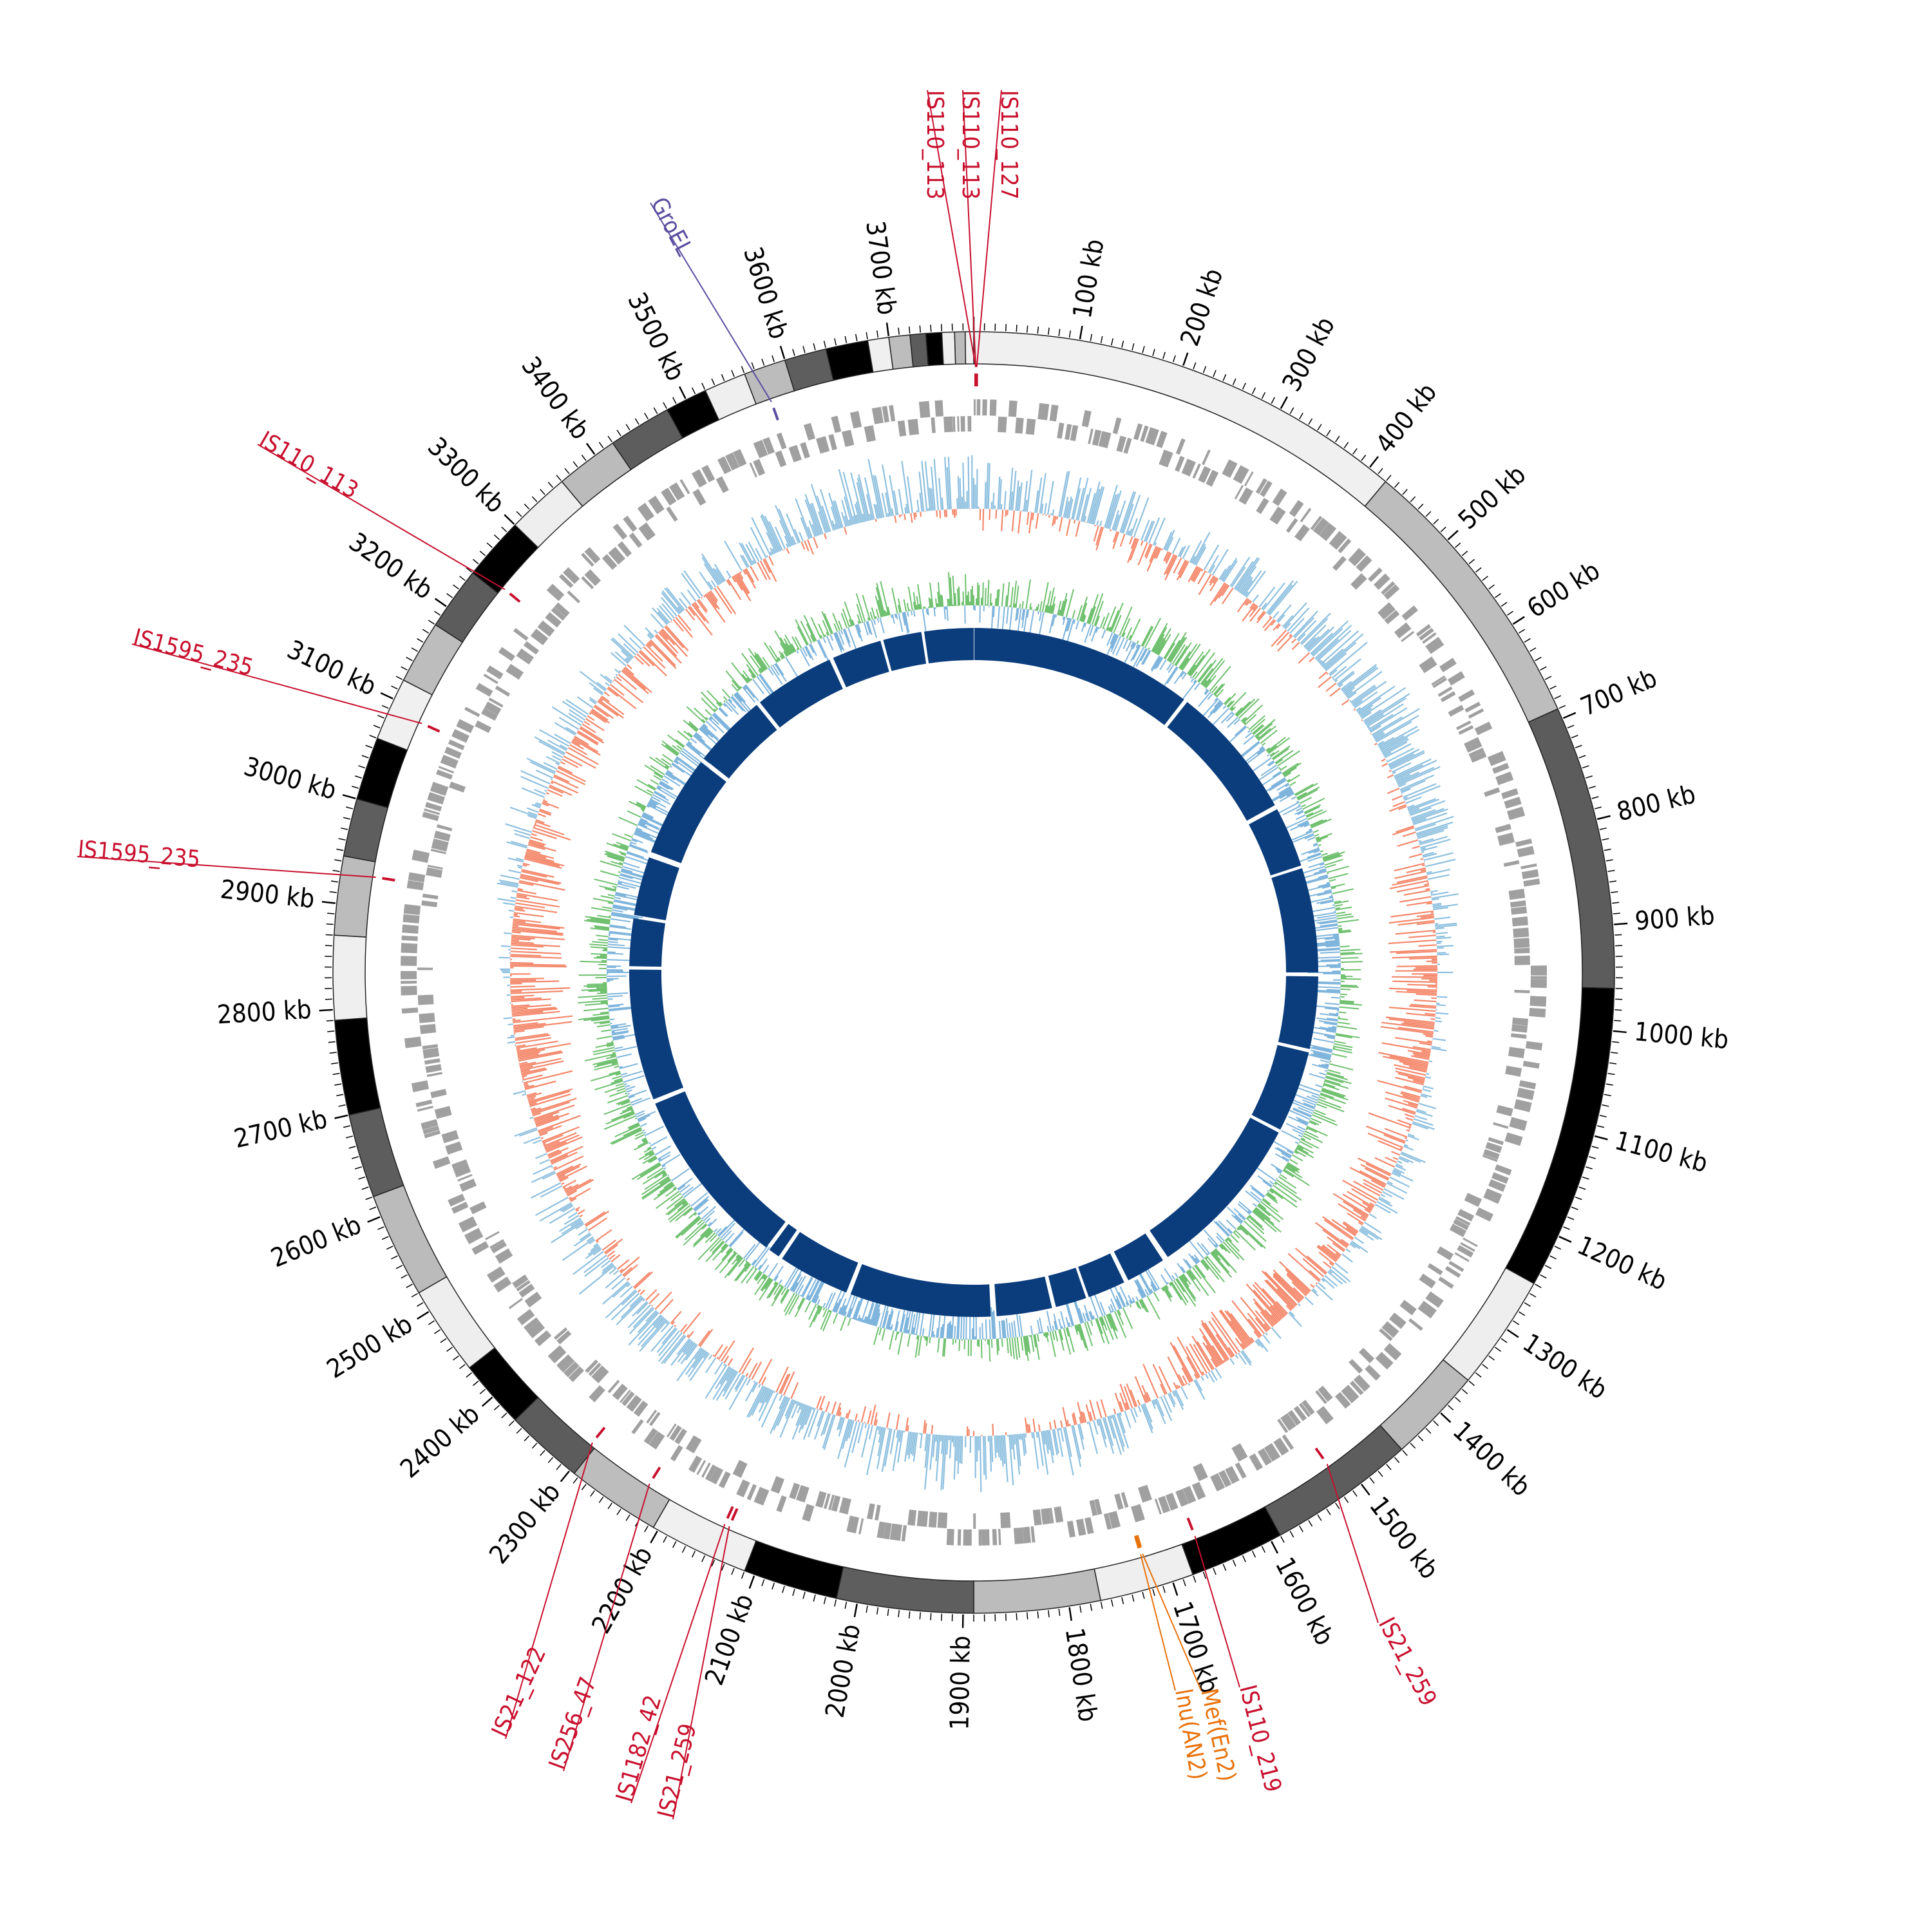  What do you see at coordinates (1682, 1036) in the screenshot?
I see `tick-label: 1000 kb` at bounding box center [1682, 1036].